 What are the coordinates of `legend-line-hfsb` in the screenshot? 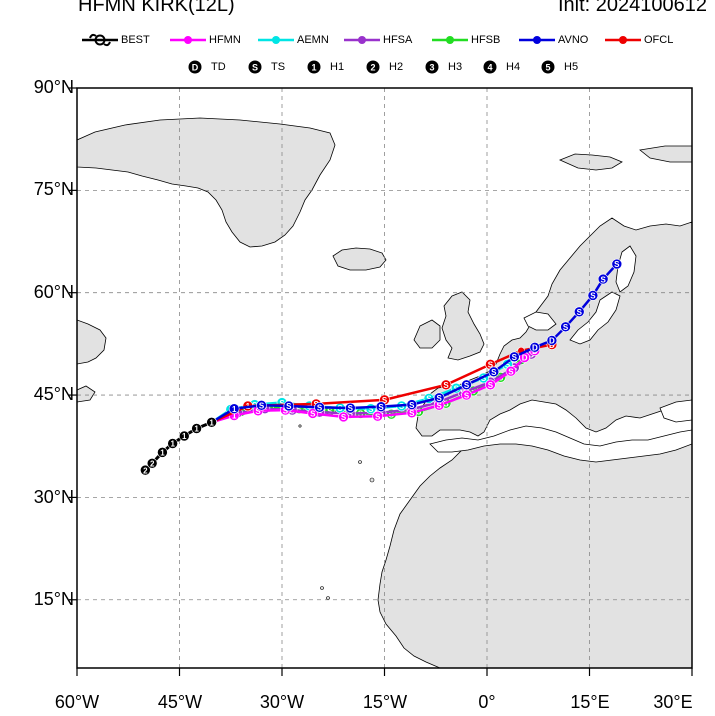 It's located at (450, 40).